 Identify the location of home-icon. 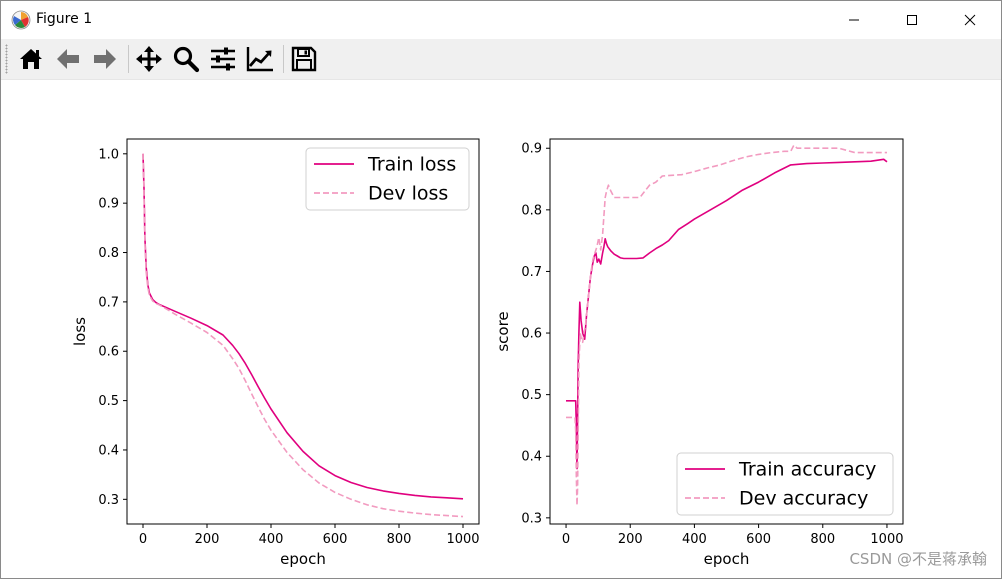
(31, 59).